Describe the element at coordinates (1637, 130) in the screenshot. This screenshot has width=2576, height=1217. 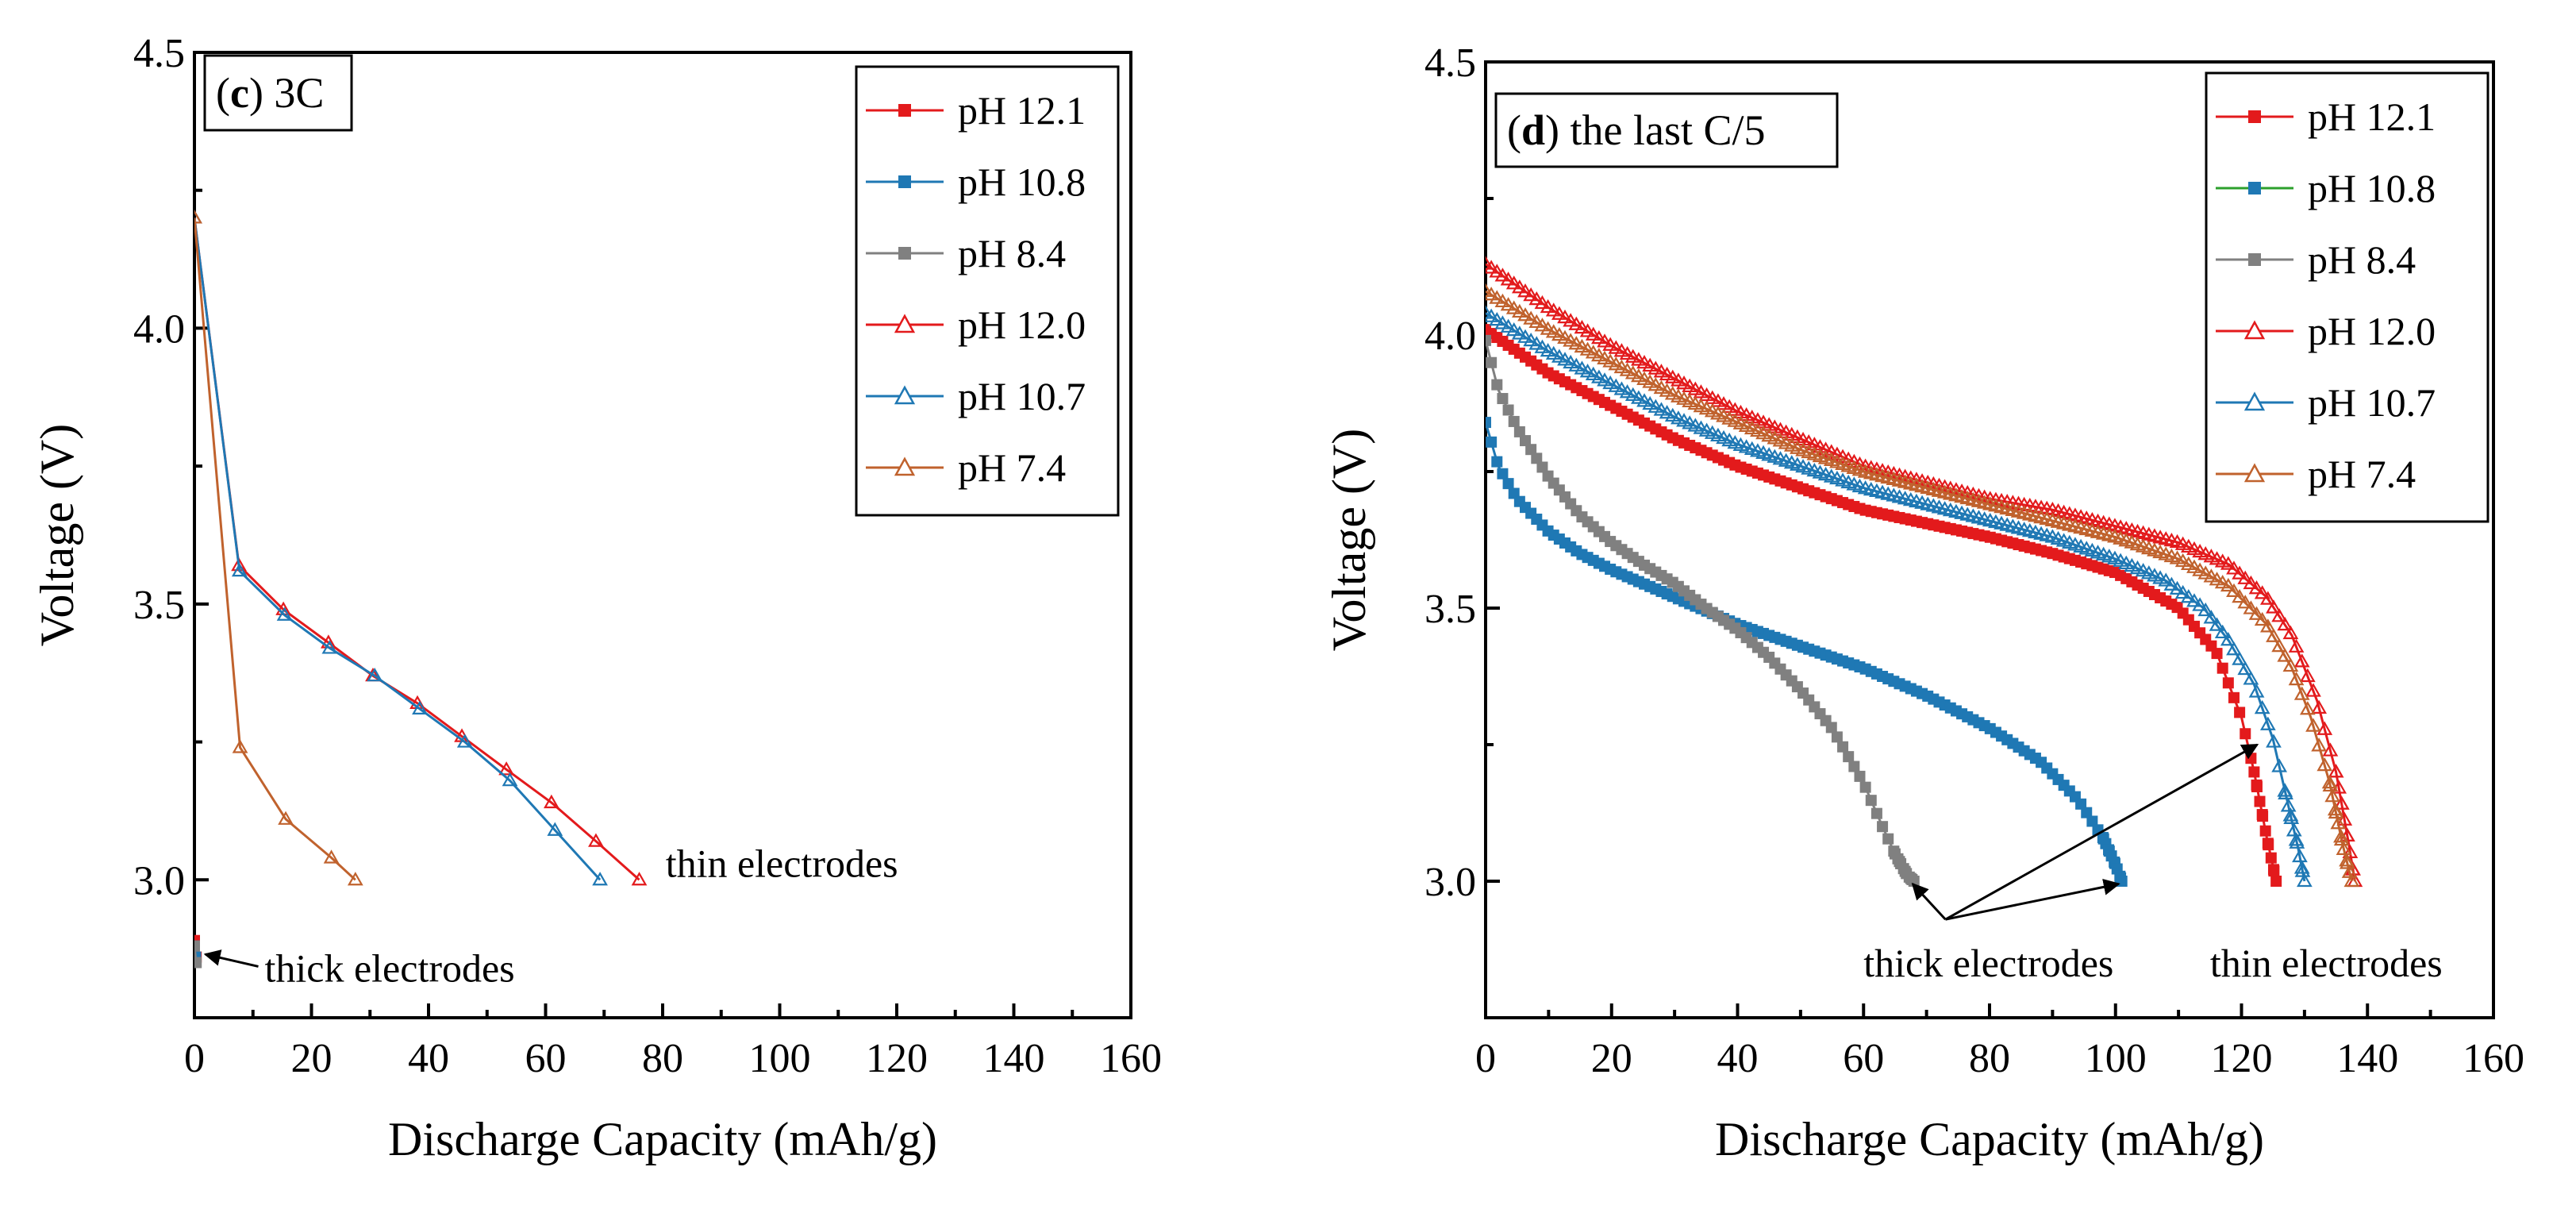
I see `panel-label-text: (d) the last C/5` at that location.